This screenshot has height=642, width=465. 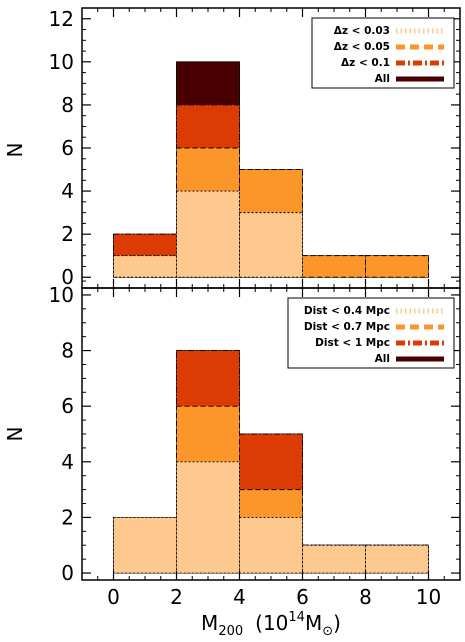 I want to click on x-axis-label: M200 (1014M⊙), so click(x=271, y=624).